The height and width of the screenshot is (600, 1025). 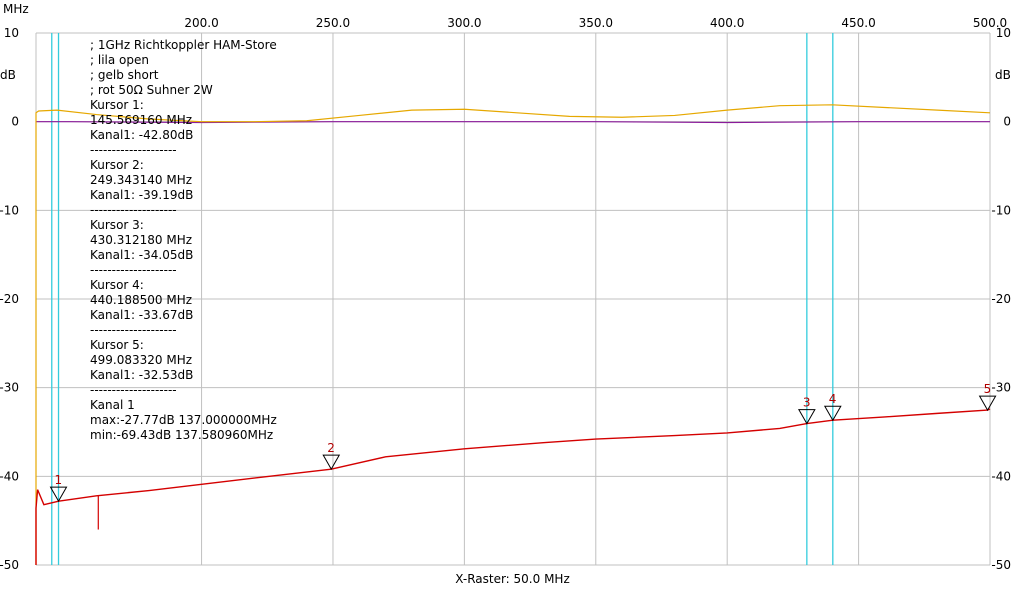 I want to click on y-tick-label-right: -20, so click(x=1001, y=299).